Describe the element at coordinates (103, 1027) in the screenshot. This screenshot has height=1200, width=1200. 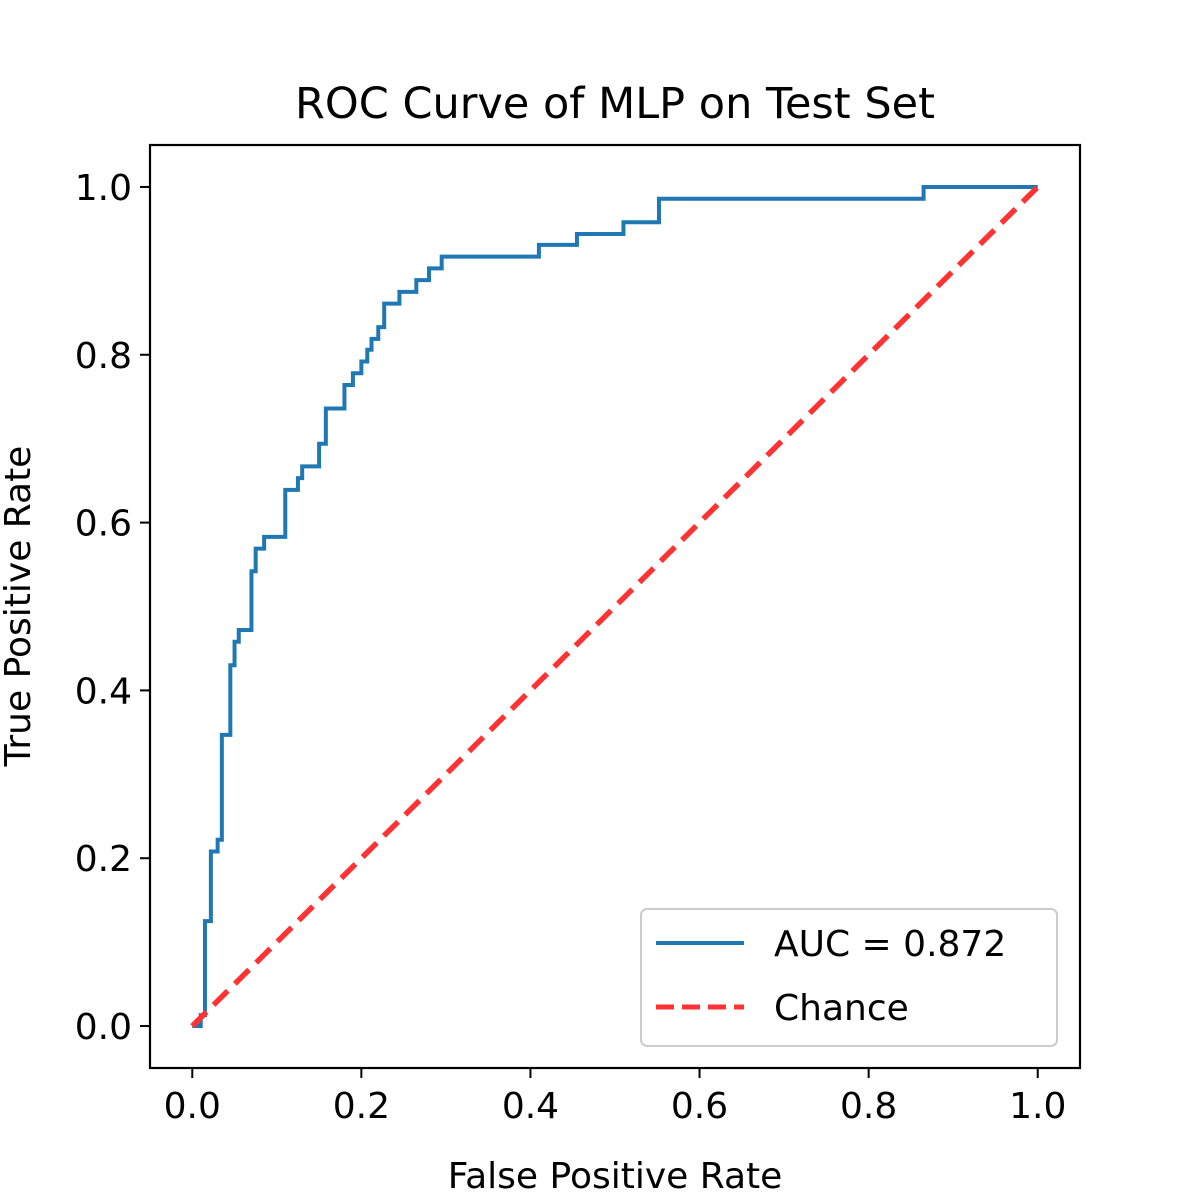
I see `y-tick-label: 0.0` at that location.